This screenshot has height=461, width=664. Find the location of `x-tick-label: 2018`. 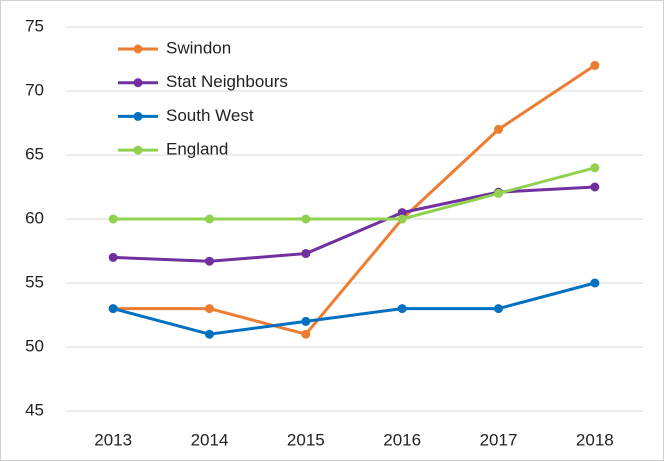

x-tick-label: 2018 is located at coordinates (595, 439).